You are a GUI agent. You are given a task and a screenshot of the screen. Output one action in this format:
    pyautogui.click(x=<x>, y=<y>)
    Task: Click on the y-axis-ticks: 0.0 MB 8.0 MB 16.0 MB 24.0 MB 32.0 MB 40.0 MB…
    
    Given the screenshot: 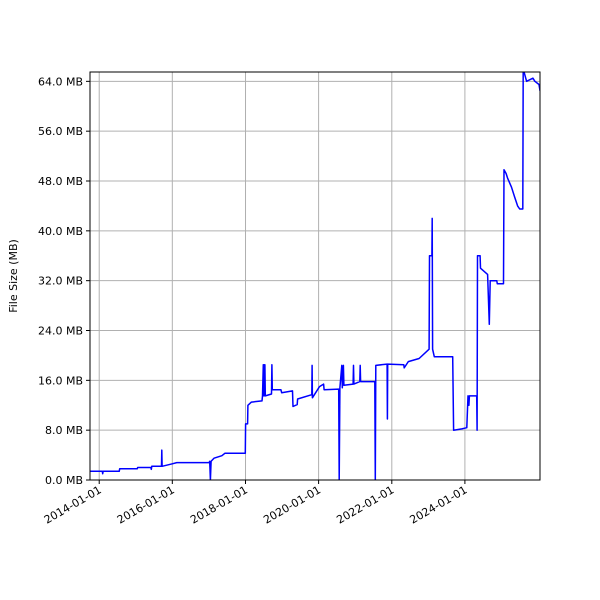 What is the action you would take?
    pyautogui.click(x=64, y=281)
    